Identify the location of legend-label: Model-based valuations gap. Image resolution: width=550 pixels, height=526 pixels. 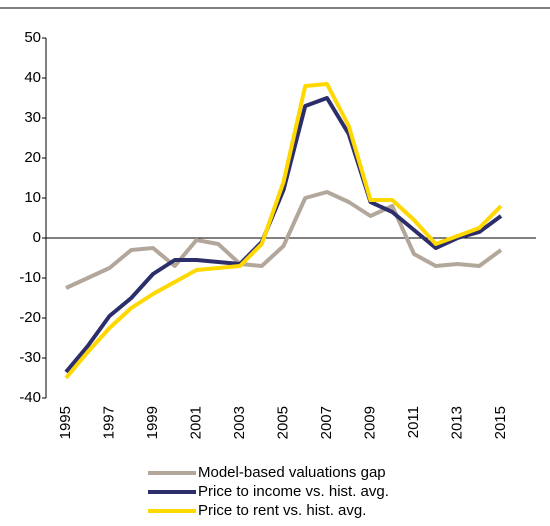
(292, 472).